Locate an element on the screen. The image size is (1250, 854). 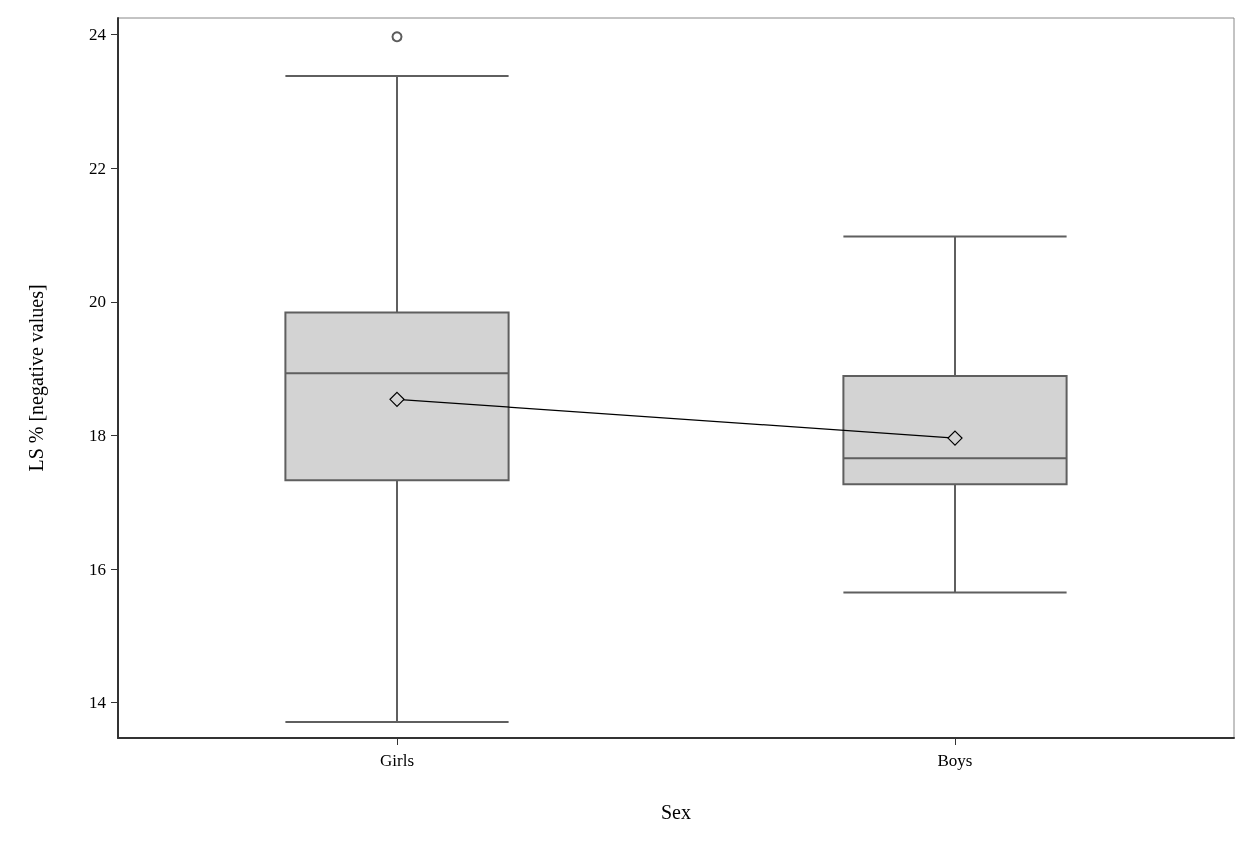
y-tick-label: 14 is located at coordinates (98, 703).